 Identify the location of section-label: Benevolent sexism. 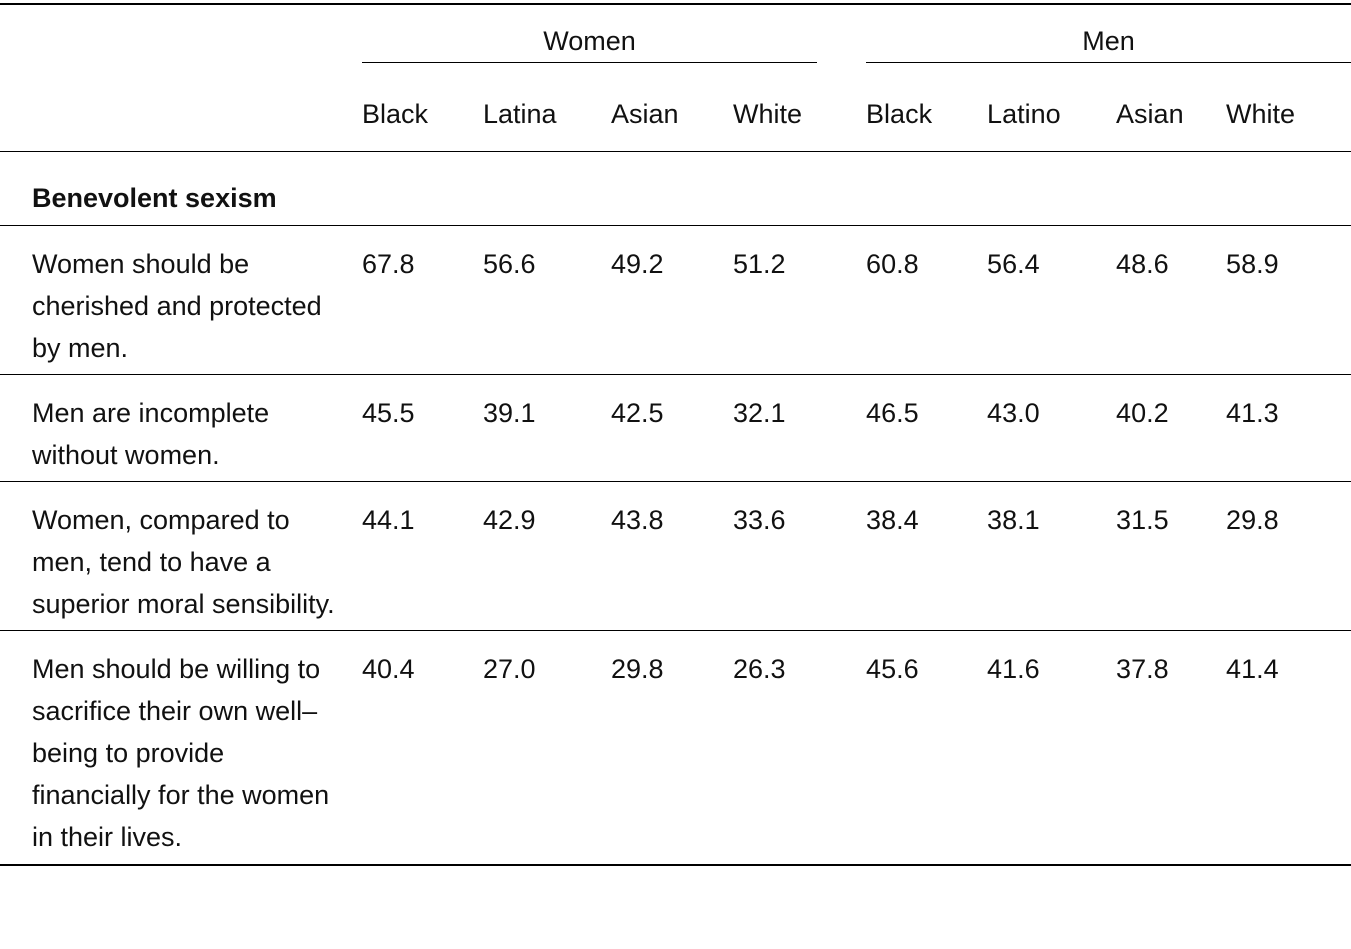
(181, 188).